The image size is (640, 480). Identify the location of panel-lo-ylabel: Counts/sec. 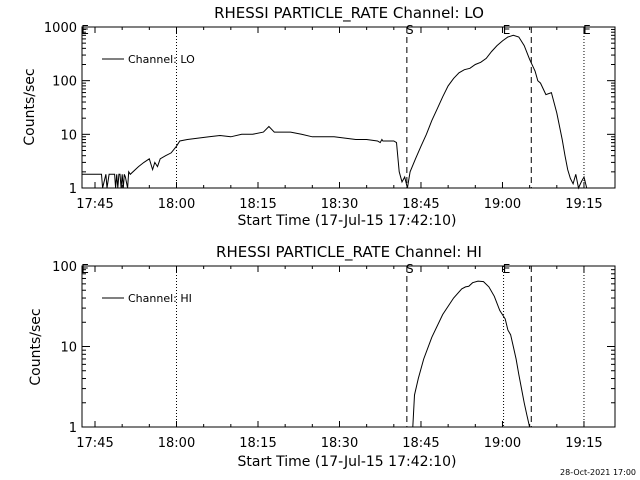
(30, 106).